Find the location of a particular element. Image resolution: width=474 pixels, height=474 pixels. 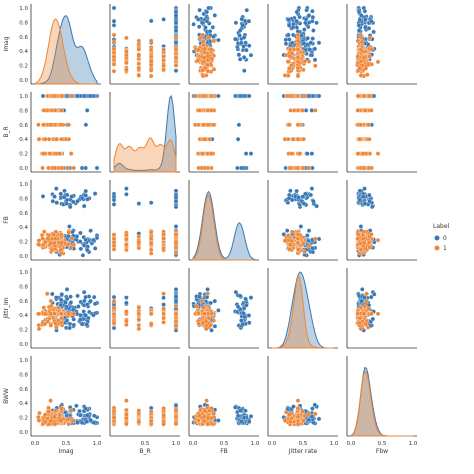

y-axis-label: BWW is located at coordinates (6, 396).